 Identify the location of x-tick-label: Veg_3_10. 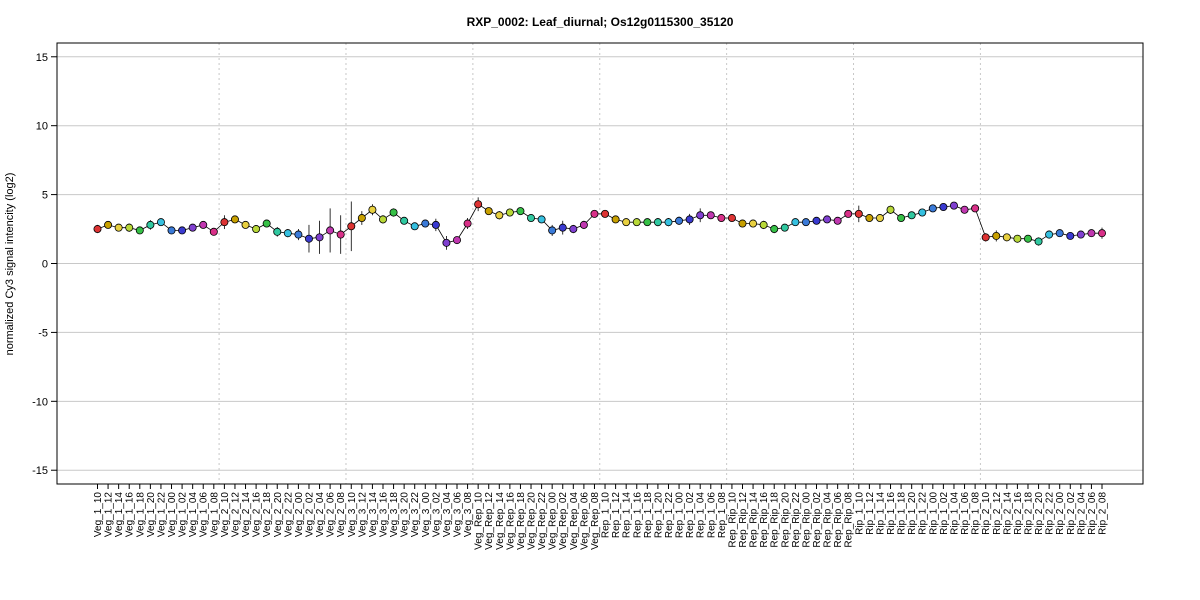
(352, 514).